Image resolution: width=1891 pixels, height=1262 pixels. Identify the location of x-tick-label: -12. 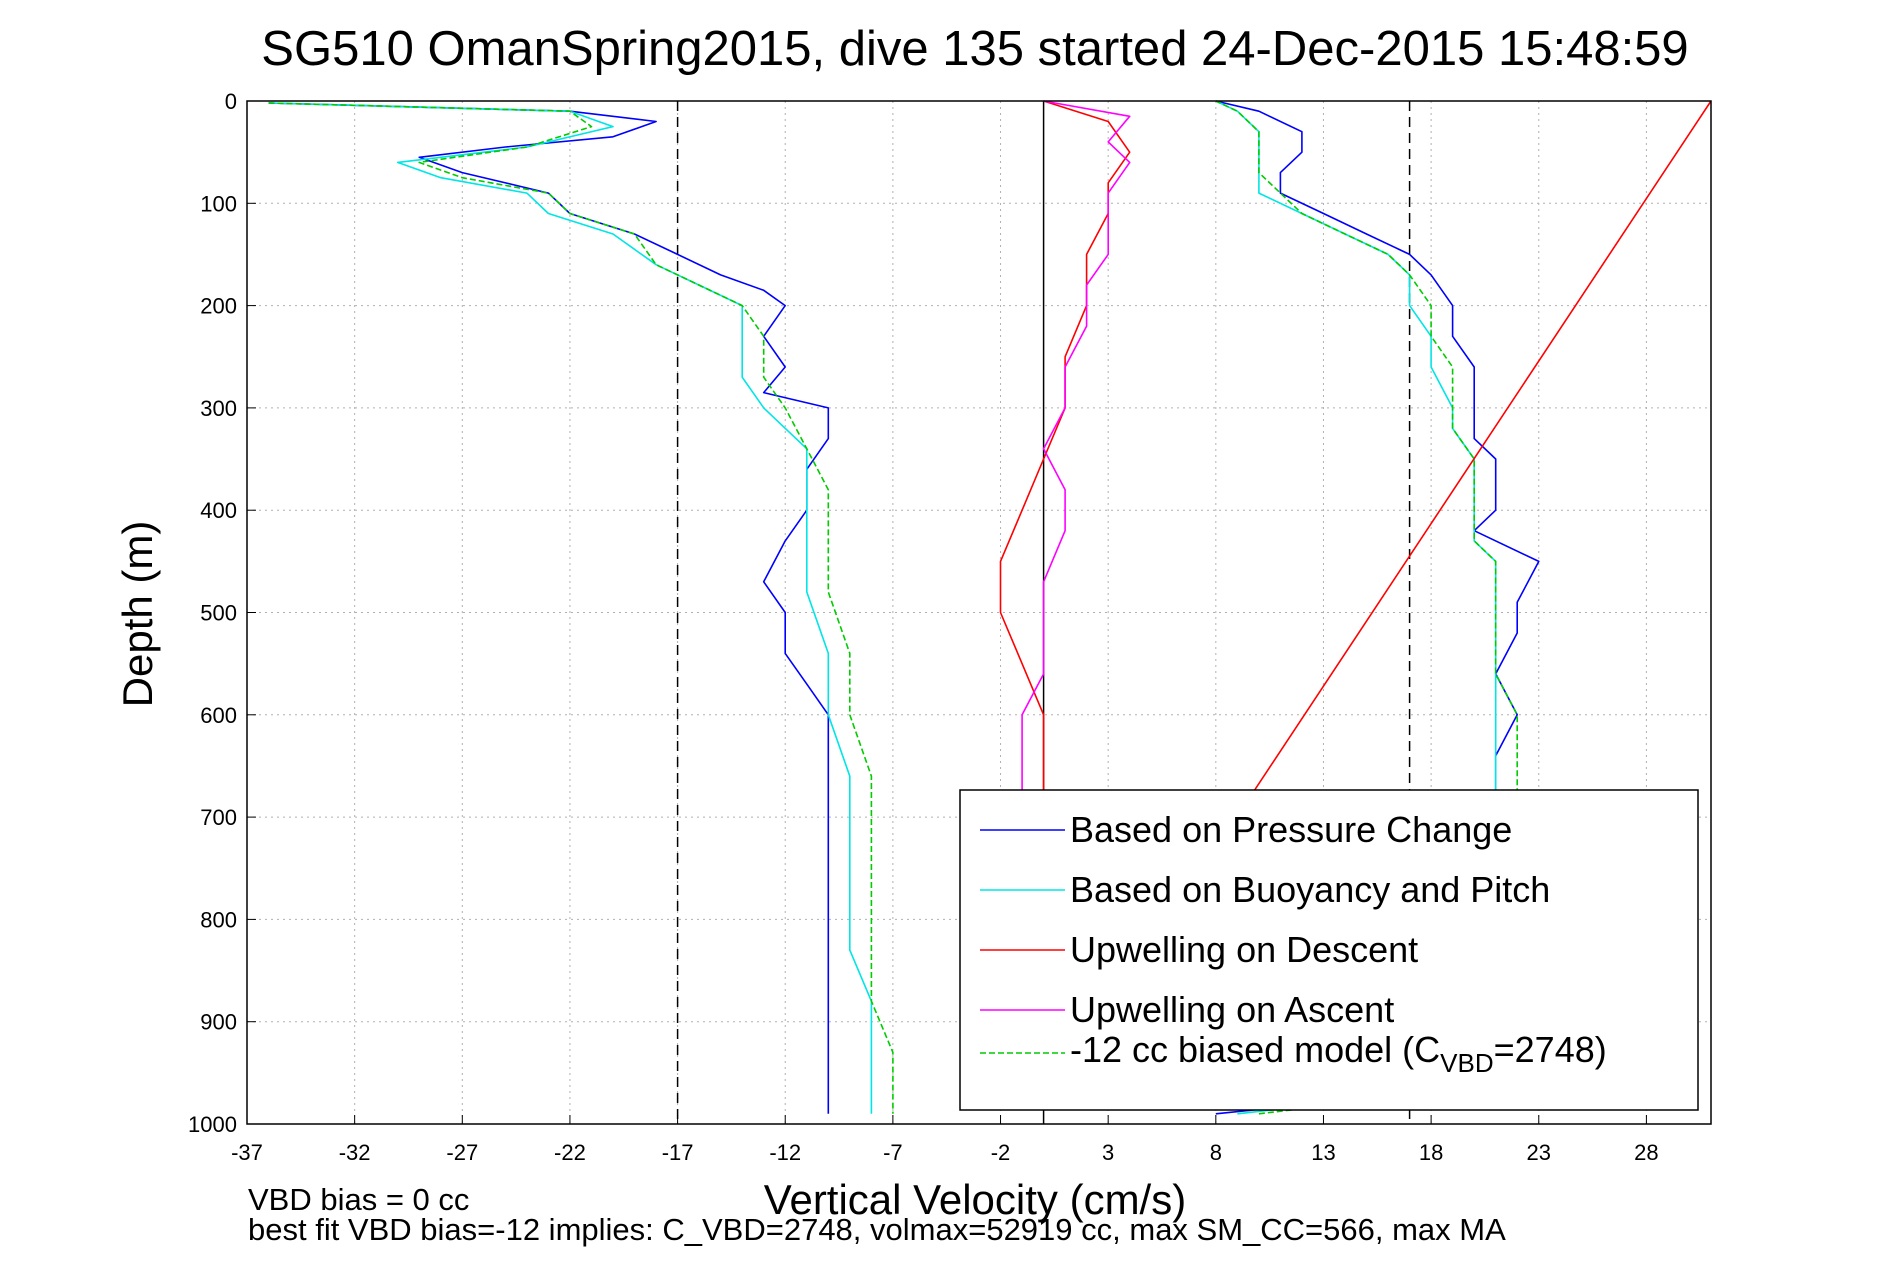
(785, 1152).